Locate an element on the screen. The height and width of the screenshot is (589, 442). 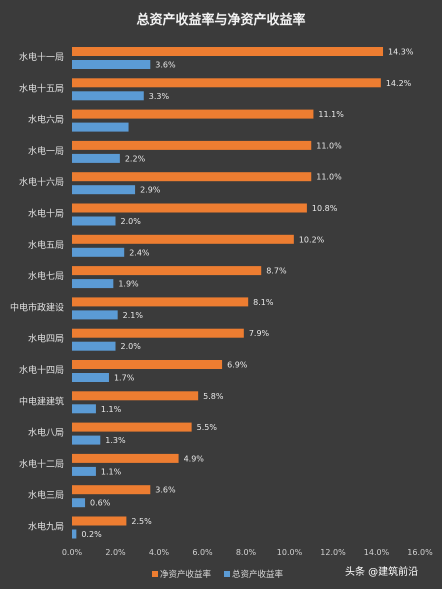
roe-value-label: 14.3% is located at coordinates (401, 52).